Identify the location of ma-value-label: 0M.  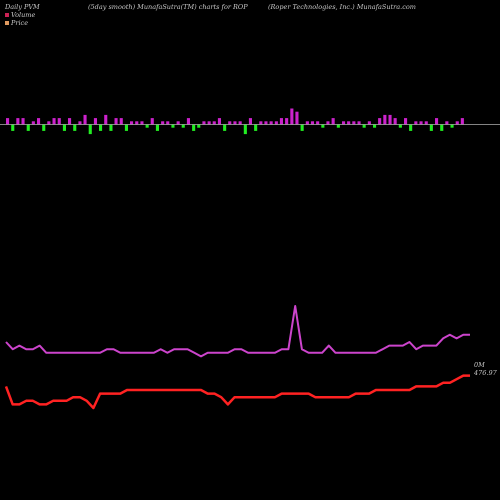
(479, 365).